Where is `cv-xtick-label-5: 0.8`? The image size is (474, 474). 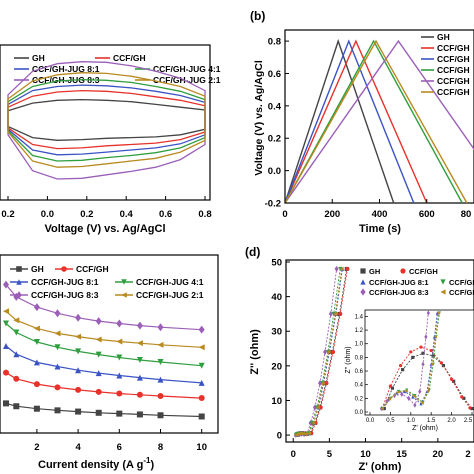
cv-xtick-label-5: 0.8 is located at coordinates (204, 214).